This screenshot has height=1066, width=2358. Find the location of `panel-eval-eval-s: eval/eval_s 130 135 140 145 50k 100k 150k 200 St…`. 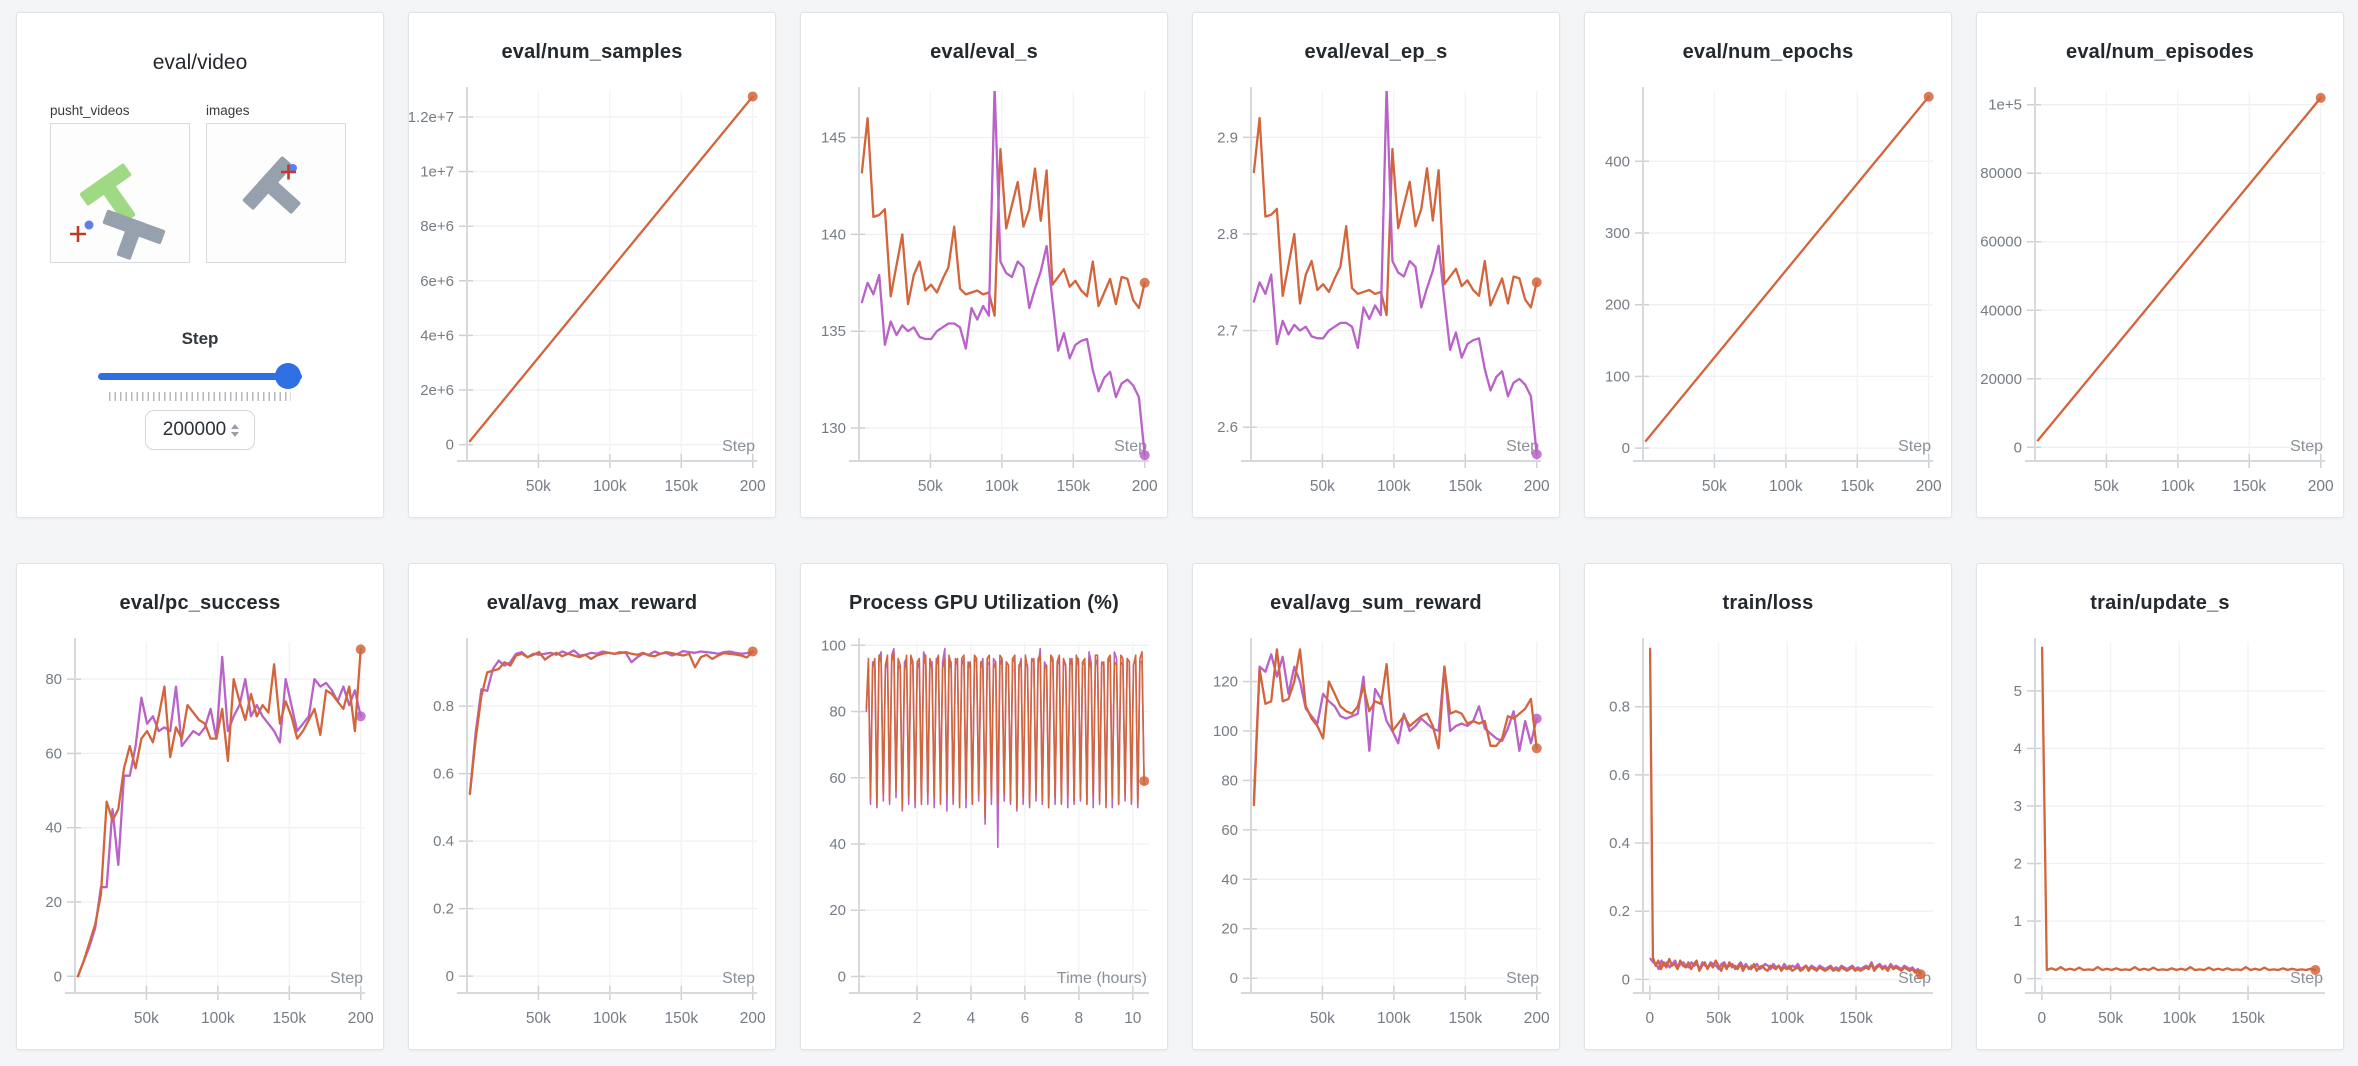

panel-eval-eval-s: eval/eval_s 130 135 140 145 50k 100k 150k 200 St… is located at coordinates (984, 265).